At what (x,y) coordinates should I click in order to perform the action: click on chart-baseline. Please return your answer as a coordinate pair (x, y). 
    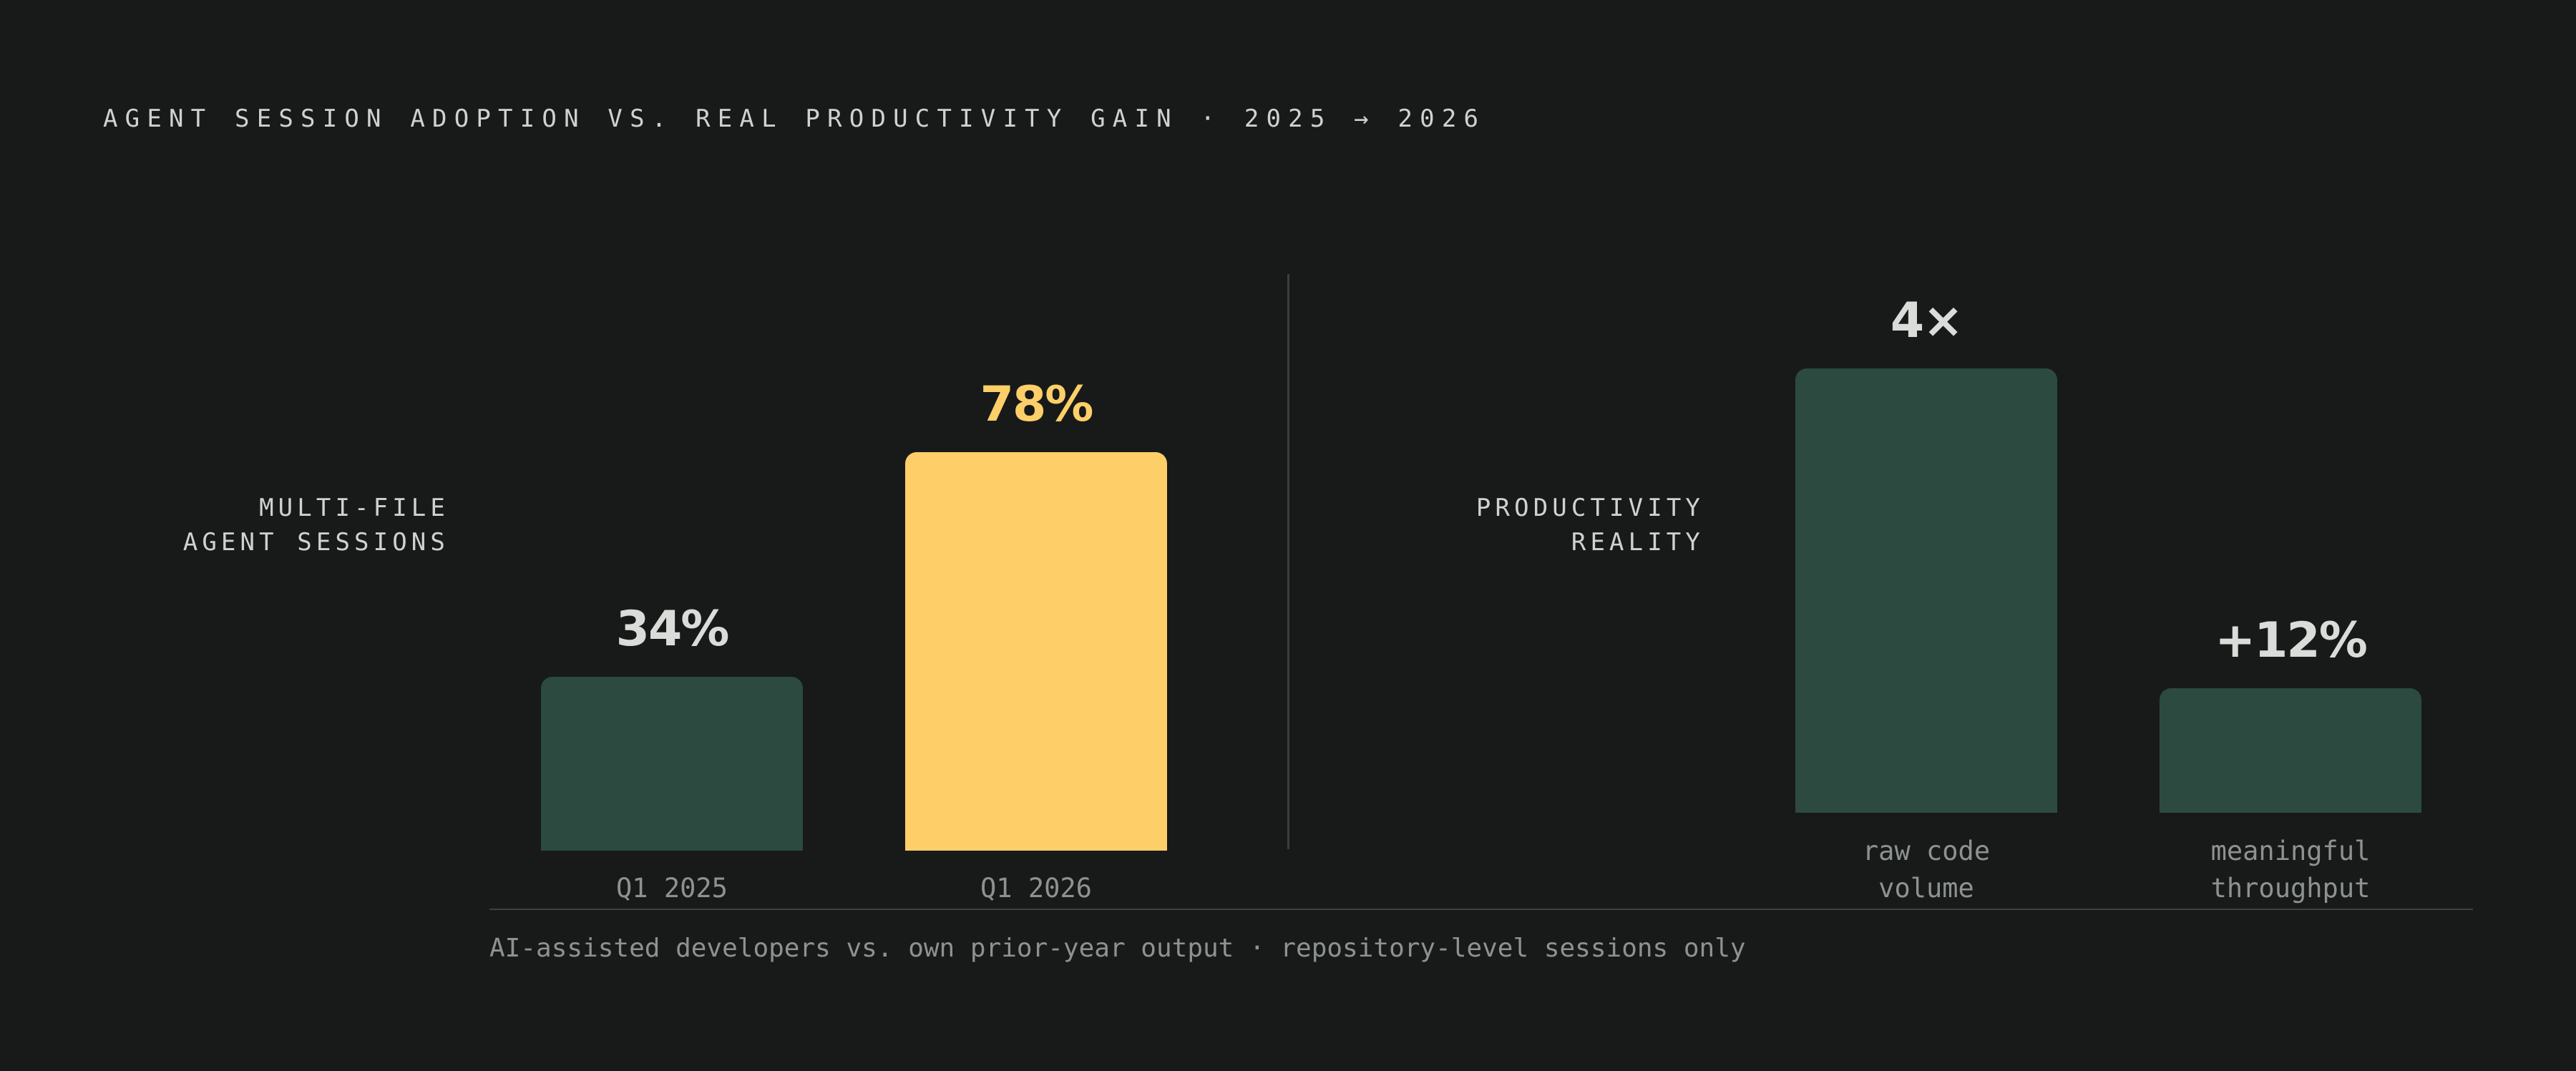
    Looking at the image, I should click on (1481, 909).